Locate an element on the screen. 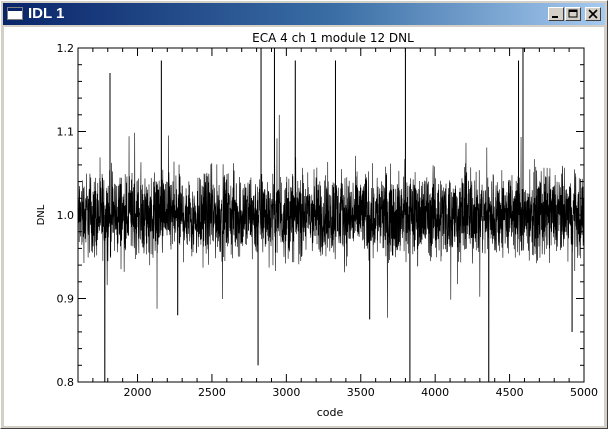 Image resolution: width=608 pixels, height=431 pixels. x-tick-label: 3500 is located at coordinates (361, 392).